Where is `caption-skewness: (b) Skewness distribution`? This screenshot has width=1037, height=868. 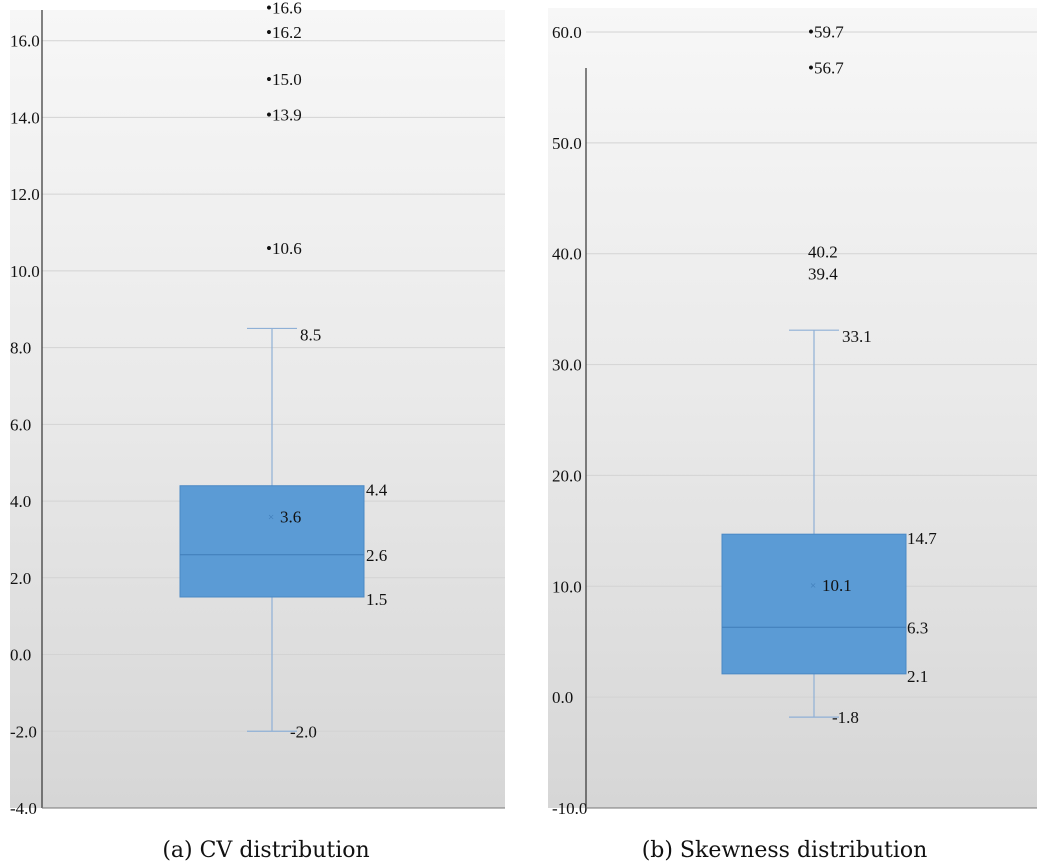 caption-skewness: (b) Skewness distribution is located at coordinates (784, 850).